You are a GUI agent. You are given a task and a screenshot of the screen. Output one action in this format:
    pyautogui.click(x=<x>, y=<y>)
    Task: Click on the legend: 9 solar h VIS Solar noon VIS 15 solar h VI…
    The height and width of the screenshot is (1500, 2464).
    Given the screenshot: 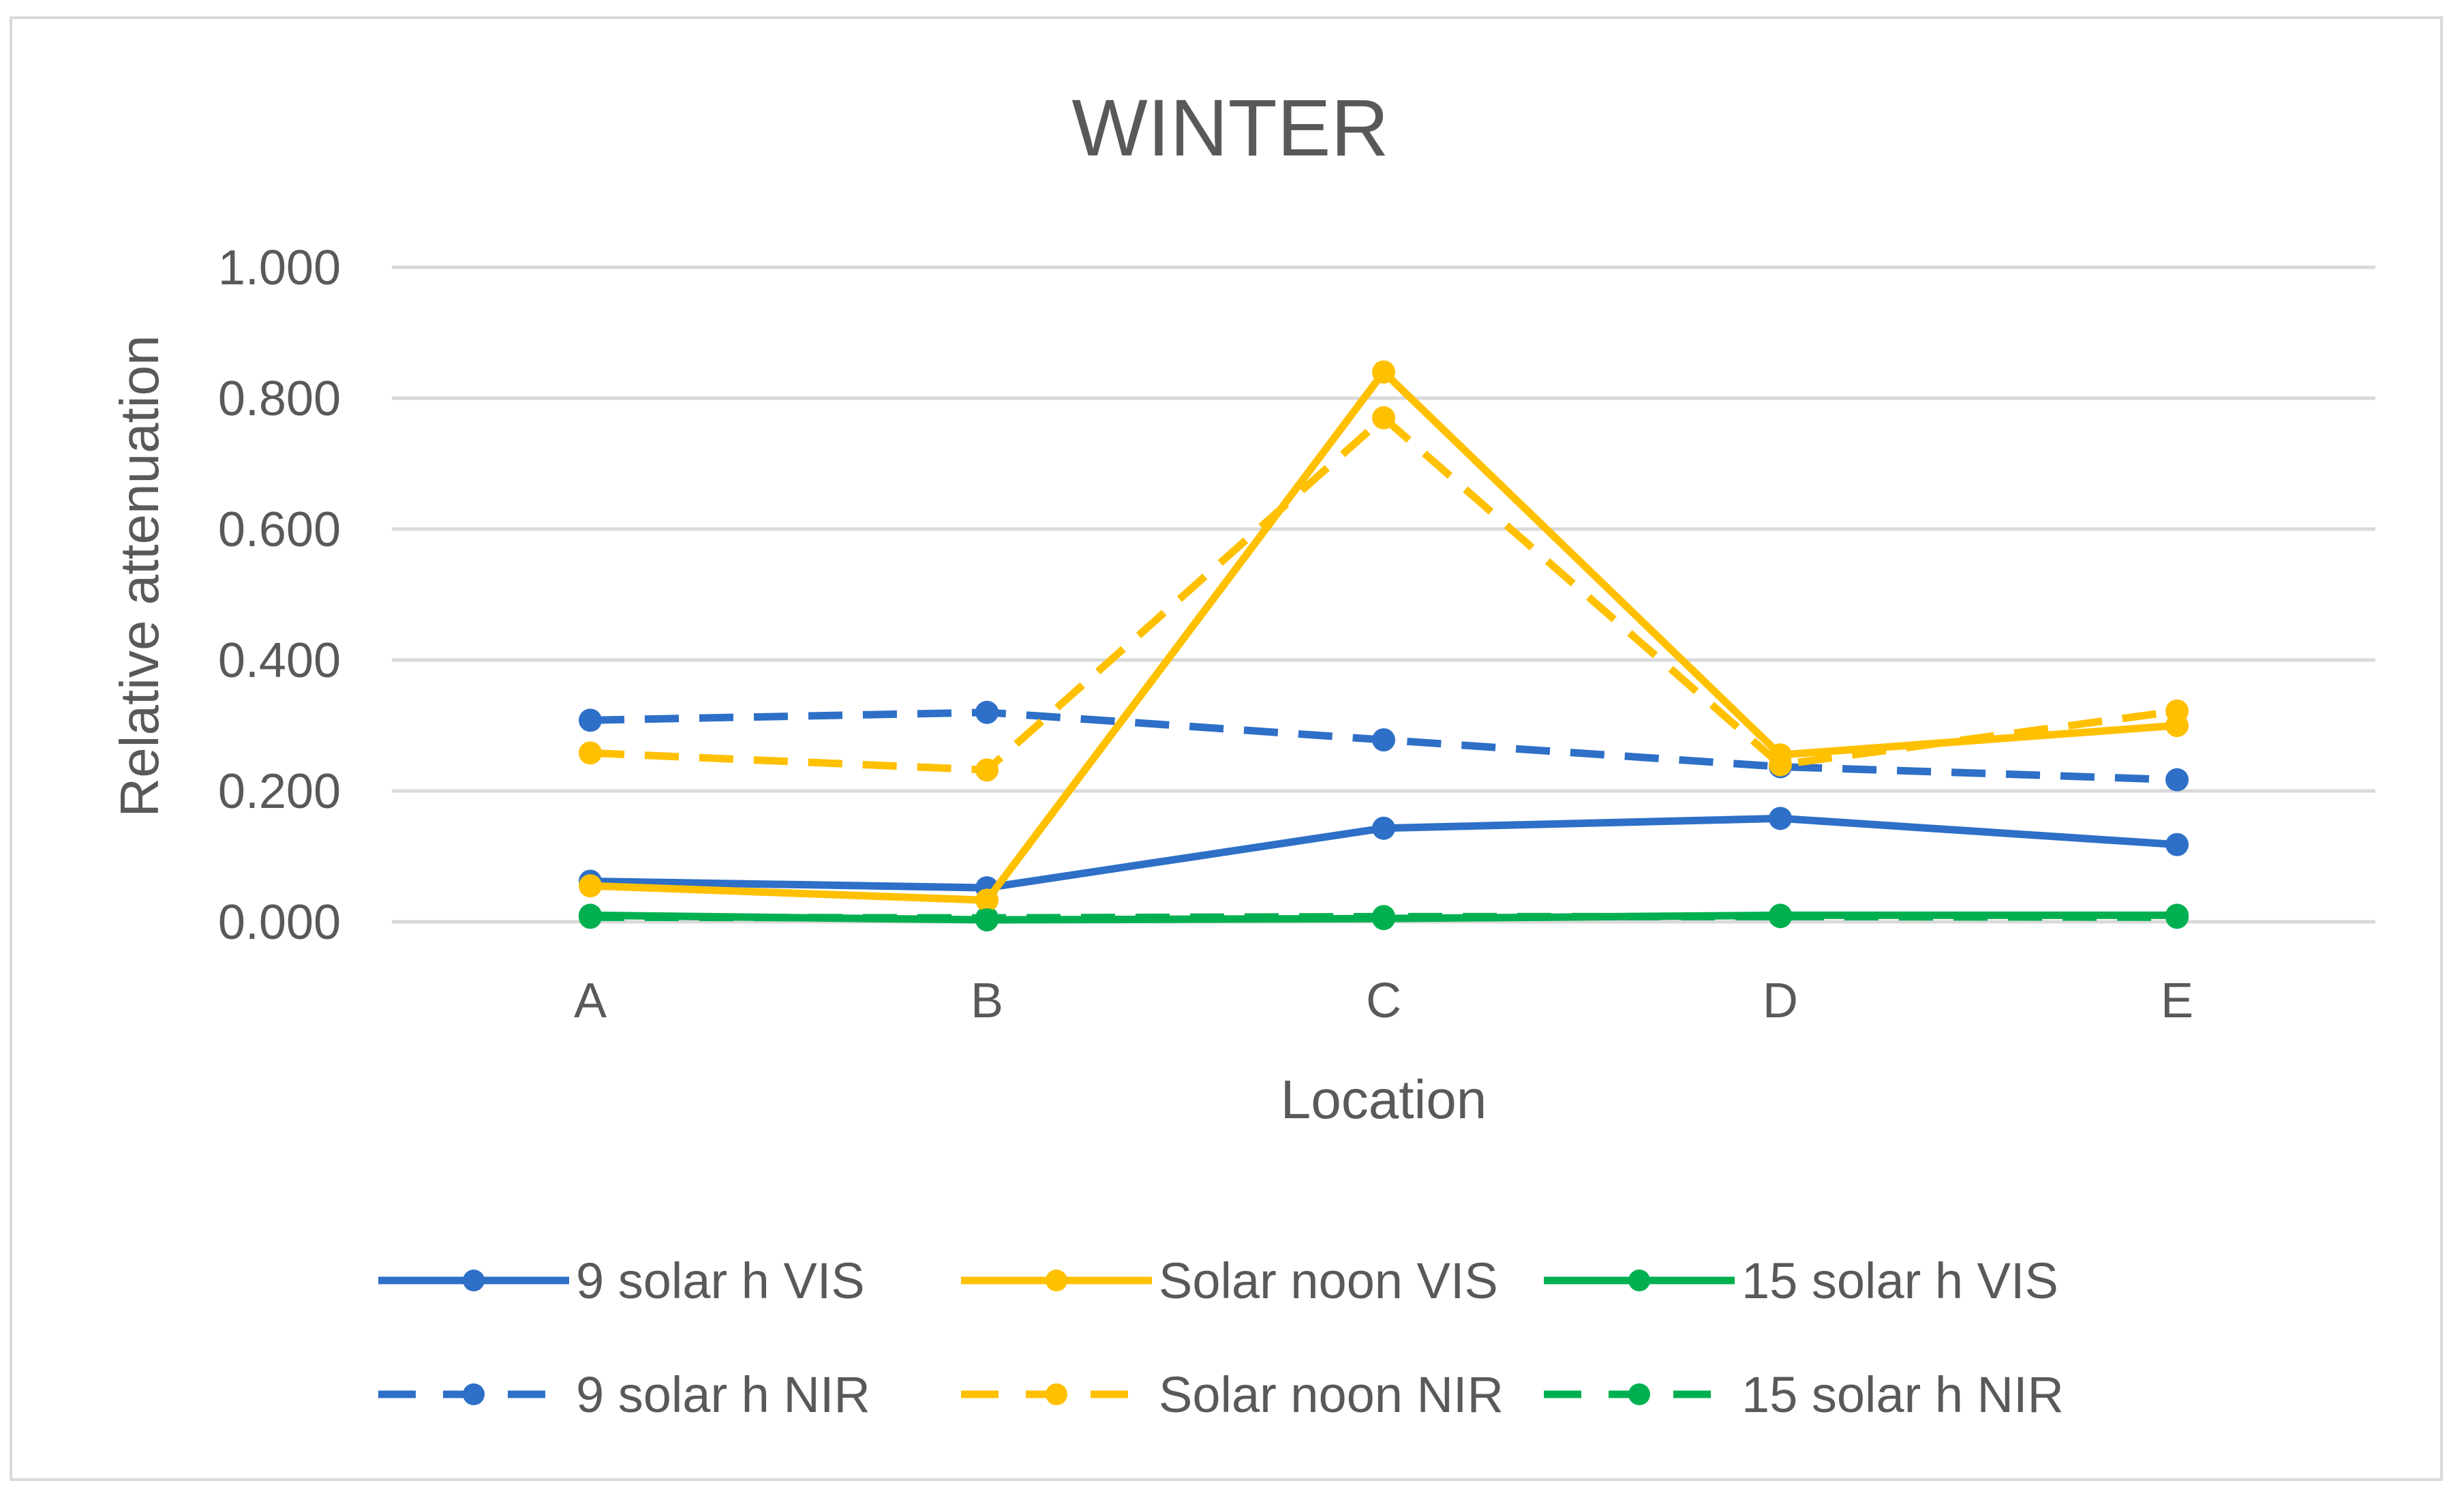 What is the action you would take?
    pyautogui.click(x=1221, y=1337)
    